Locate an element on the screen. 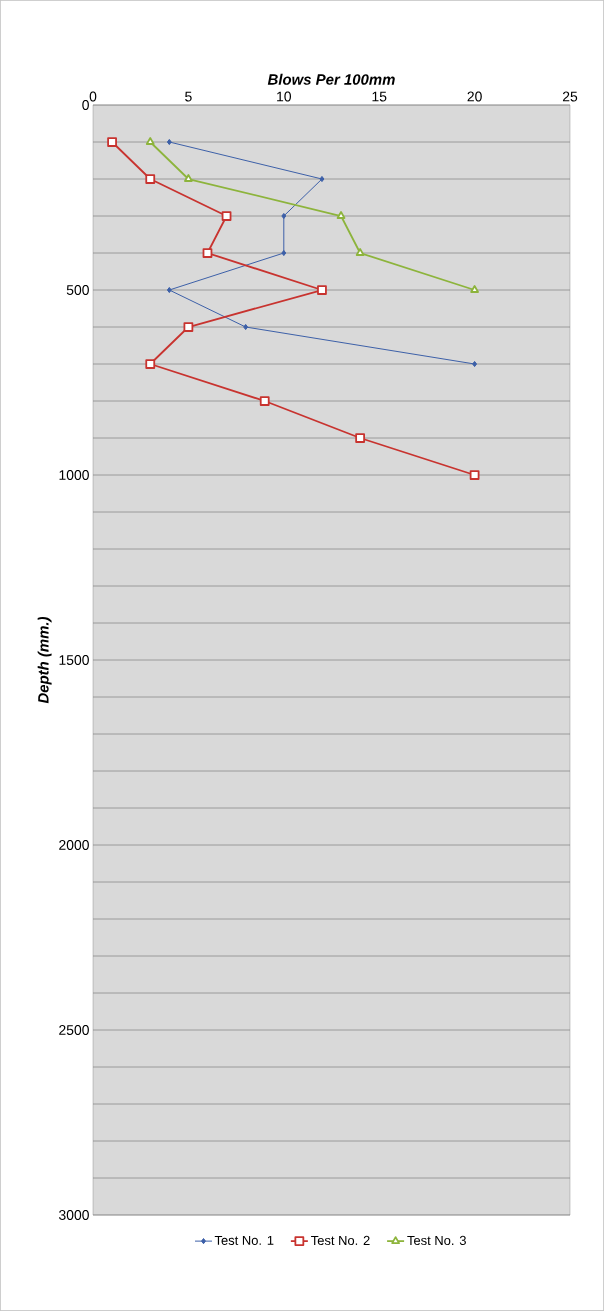 The image size is (604, 1311). y-tick-label: 500 is located at coordinates (77, 290).